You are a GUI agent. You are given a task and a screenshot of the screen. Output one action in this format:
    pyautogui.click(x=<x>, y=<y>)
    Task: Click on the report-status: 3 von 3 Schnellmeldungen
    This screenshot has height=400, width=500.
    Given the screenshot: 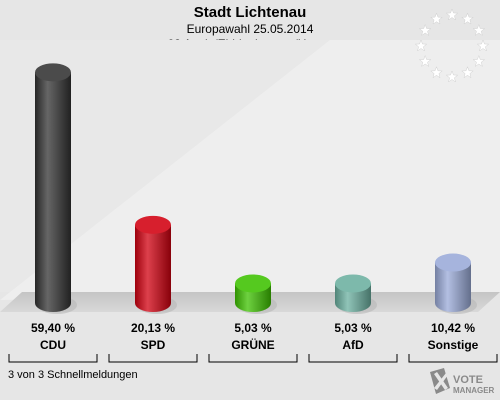 What is the action you would take?
    pyautogui.click(x=73, y=375)
    